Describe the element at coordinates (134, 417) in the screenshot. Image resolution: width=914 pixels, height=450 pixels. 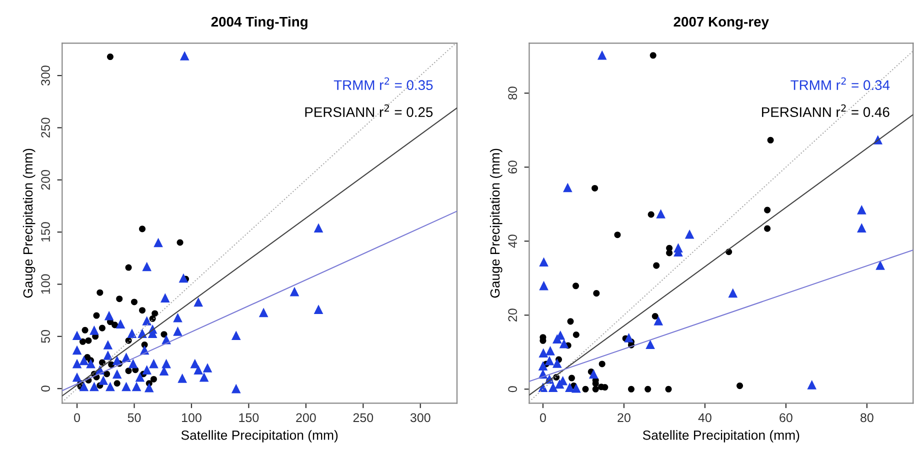
I see `x-tick-label: 50` at that location.